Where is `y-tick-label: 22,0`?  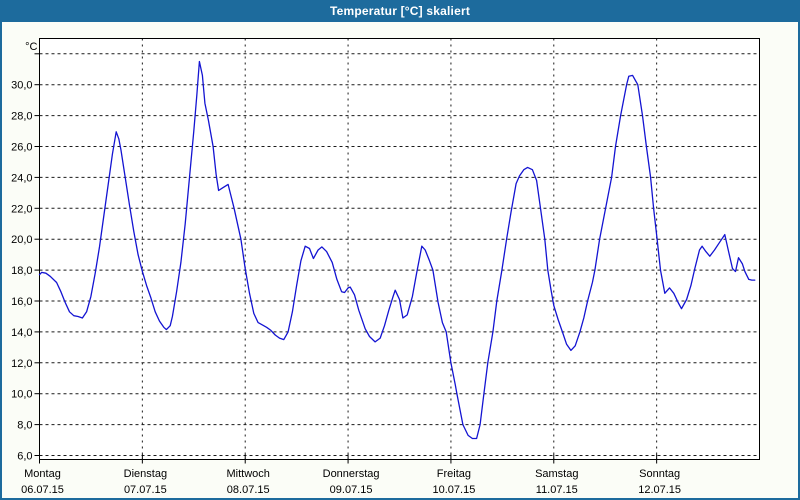 y-tick-label: 22,0 is located at coordinates (21, 209).